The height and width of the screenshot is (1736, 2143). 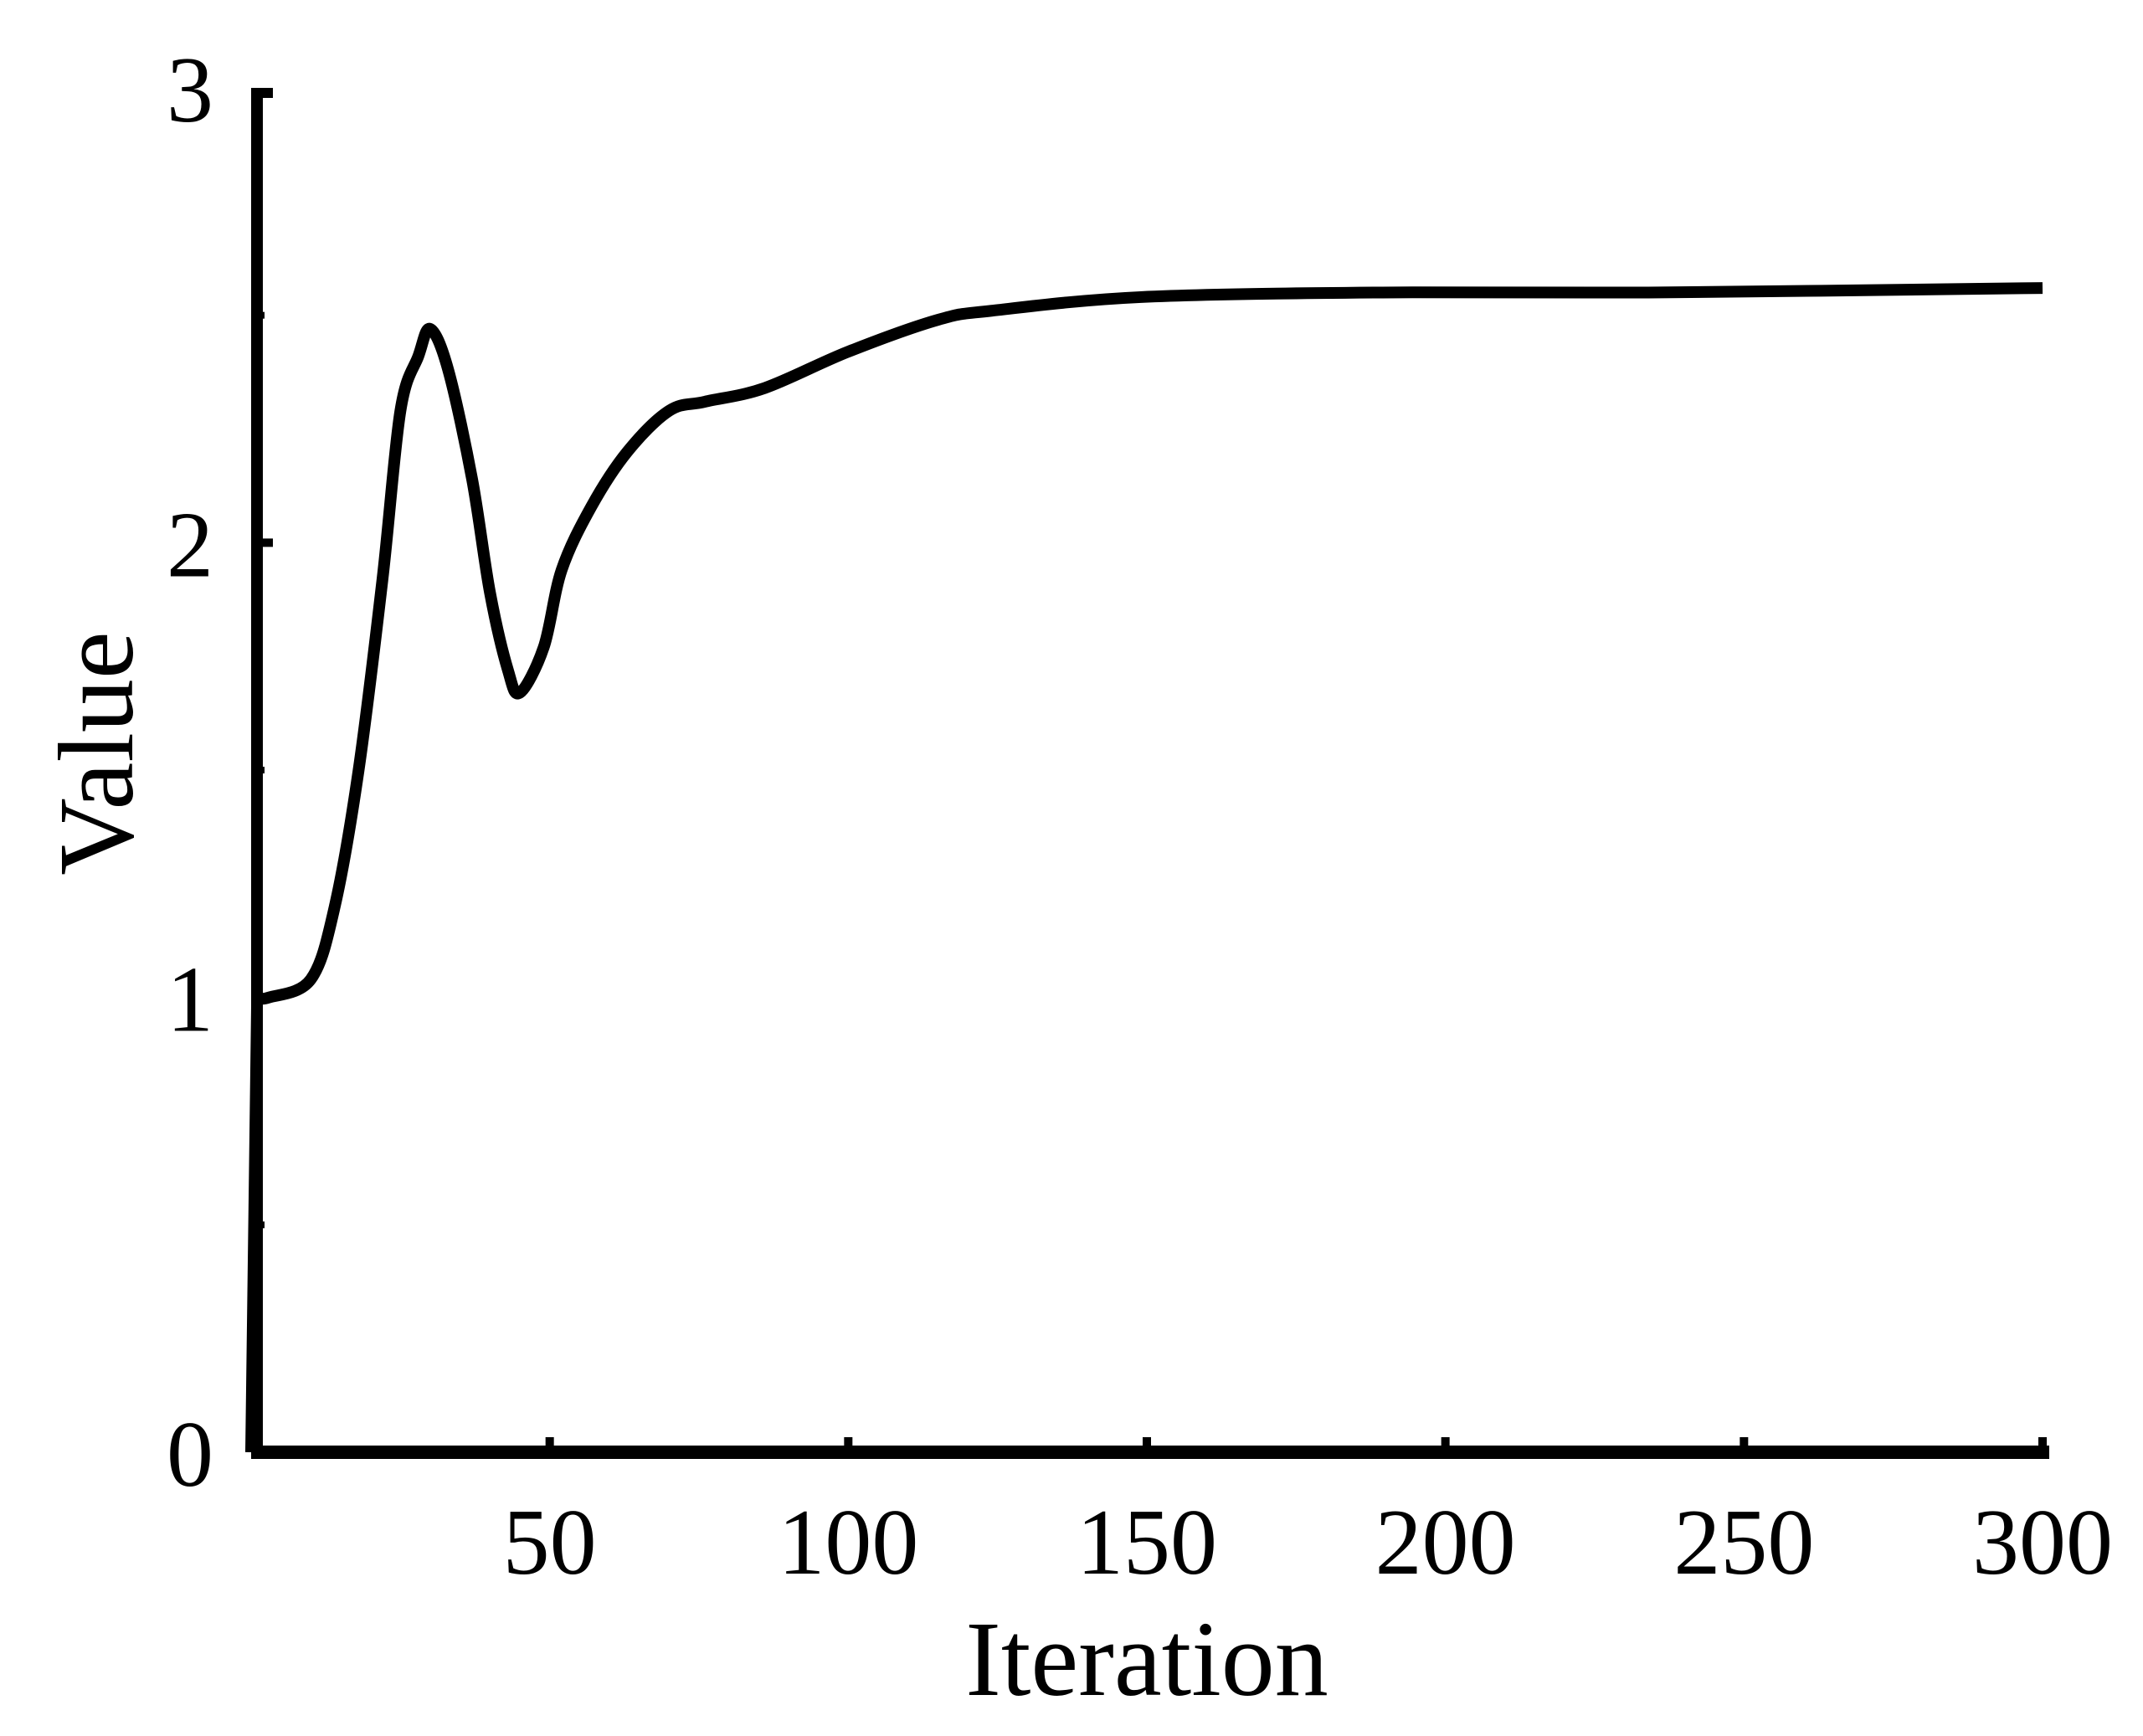 What do you see at coordinates (190, 1455) in the screenshot?
I see `y-tick-label: 0` at bounding box center [190, 1455].